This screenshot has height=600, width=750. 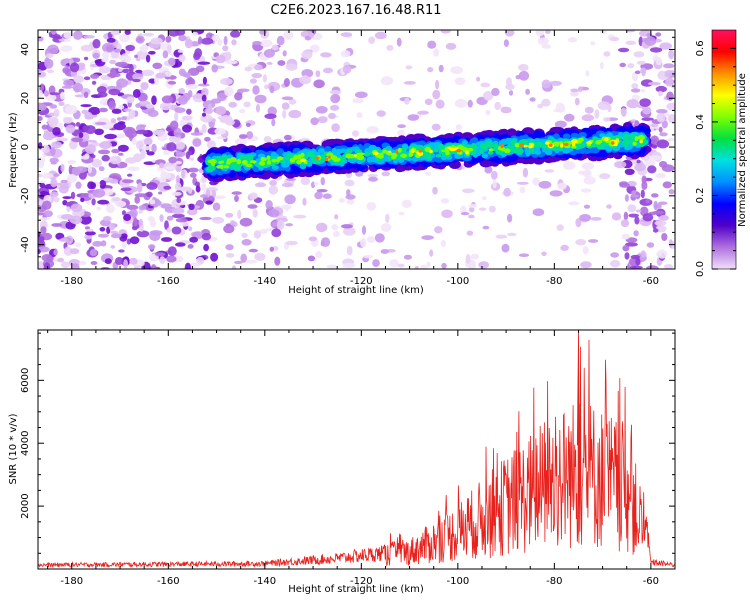 I want to click on colorbar-tick-label: 0.0, so click(x=700, y=269).